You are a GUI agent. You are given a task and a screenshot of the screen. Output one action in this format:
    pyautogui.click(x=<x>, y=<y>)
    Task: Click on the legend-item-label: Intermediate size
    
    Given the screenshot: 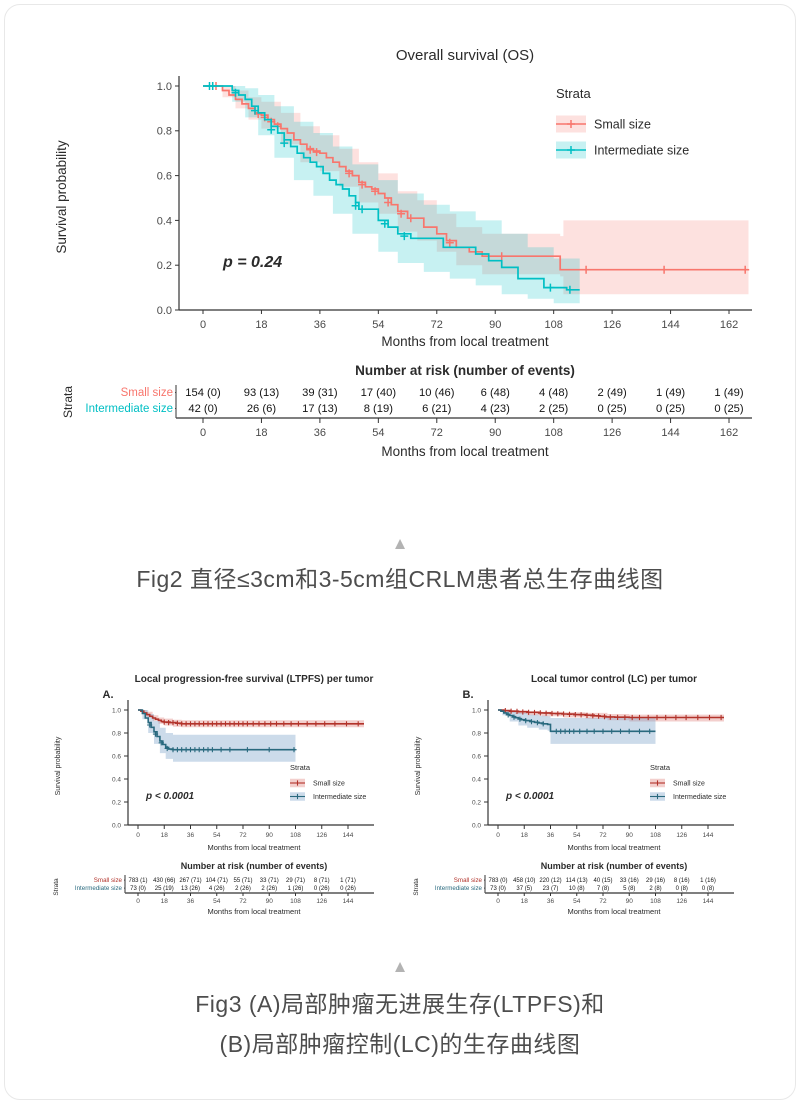 What is the action you would take?
    pyautogui.click(x=699, y=797)
    